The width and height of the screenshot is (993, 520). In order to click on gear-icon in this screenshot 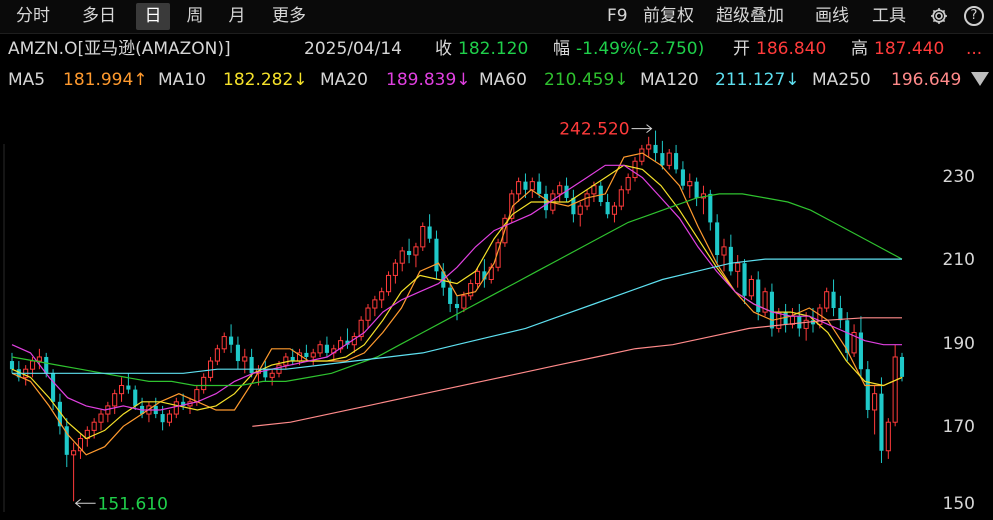, I will do `click(939, 16)`.